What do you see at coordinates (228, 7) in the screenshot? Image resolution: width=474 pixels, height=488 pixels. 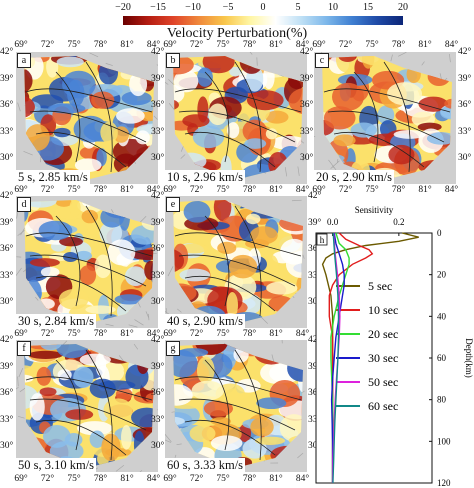 I see `colorbar-tick: −5` at bounding box center [228, 7].